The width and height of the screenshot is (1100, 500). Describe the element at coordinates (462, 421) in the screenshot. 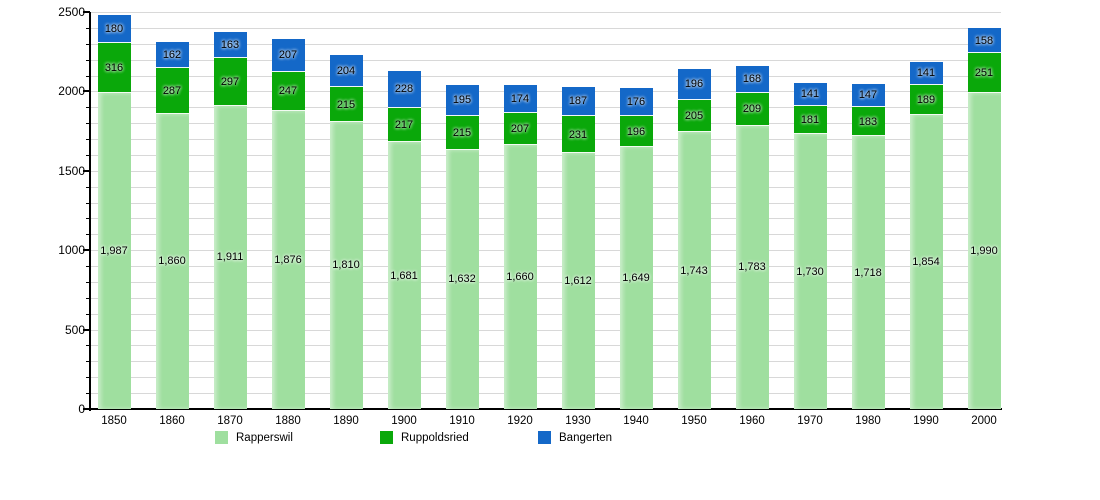

I see `x-axis-label-1910: 1910` at that location.